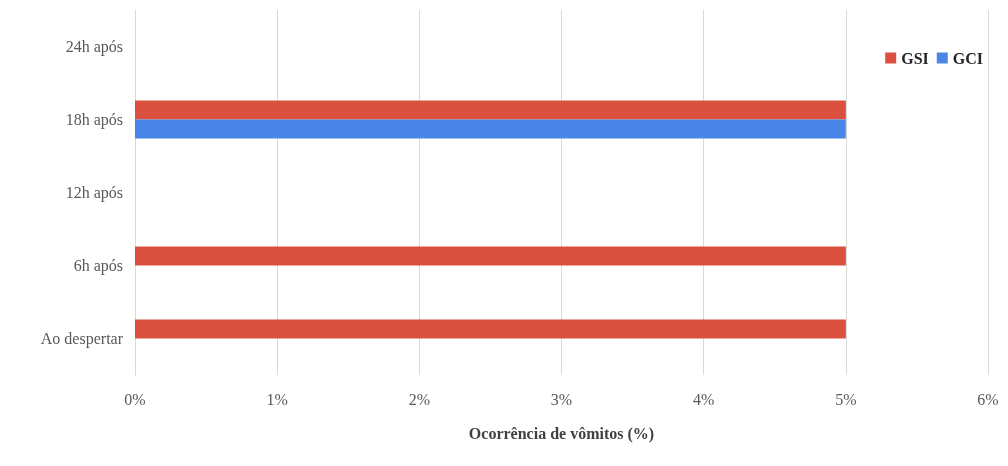 This screenshot has width=1008, height=466. I want to click on x-tick-label: 2%, so click(419, 399).